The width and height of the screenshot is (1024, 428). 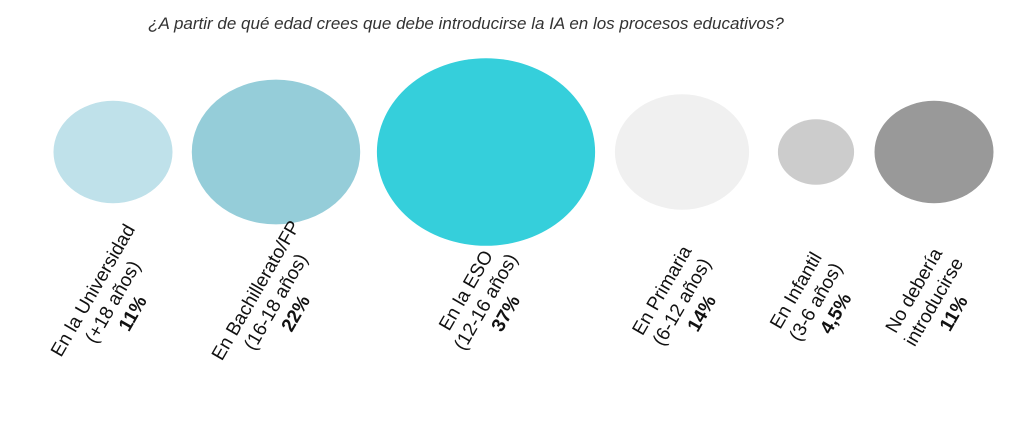 I want to click on bubble-no-deberia, so click(x=934, y=152).